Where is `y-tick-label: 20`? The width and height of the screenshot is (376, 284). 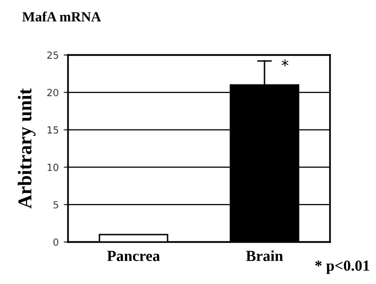 y-tick-label: 20 is located at coordinates (52, 92).